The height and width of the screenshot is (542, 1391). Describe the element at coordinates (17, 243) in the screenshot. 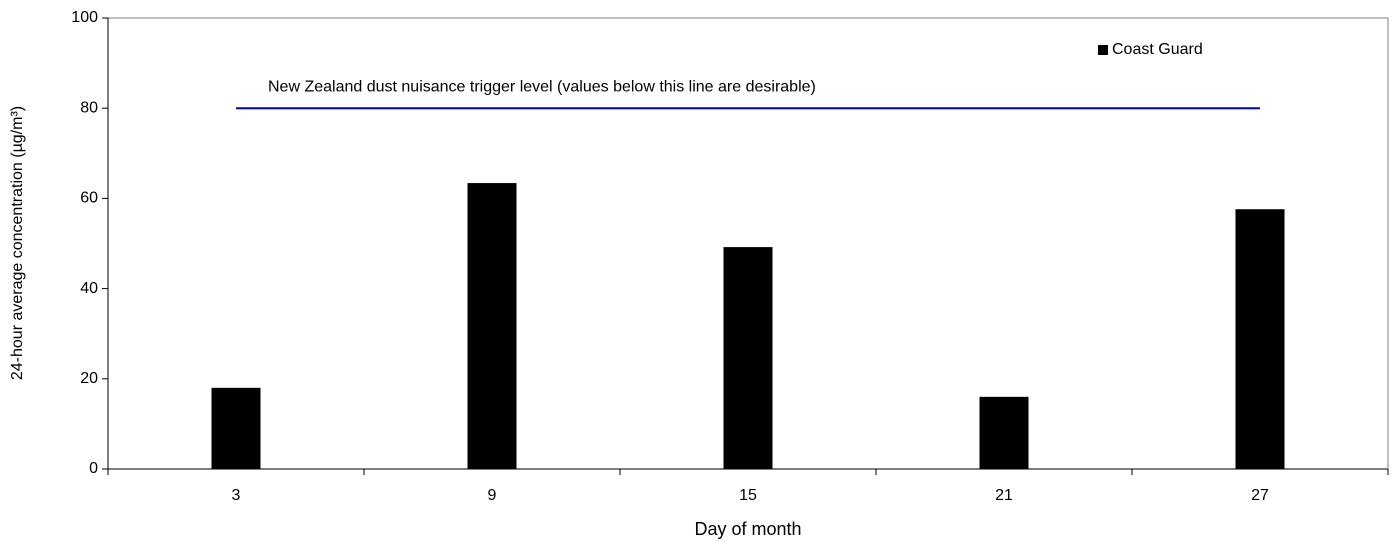

I see `y-axis-label: 24-hour average concentration (µg/m³)` at that location.